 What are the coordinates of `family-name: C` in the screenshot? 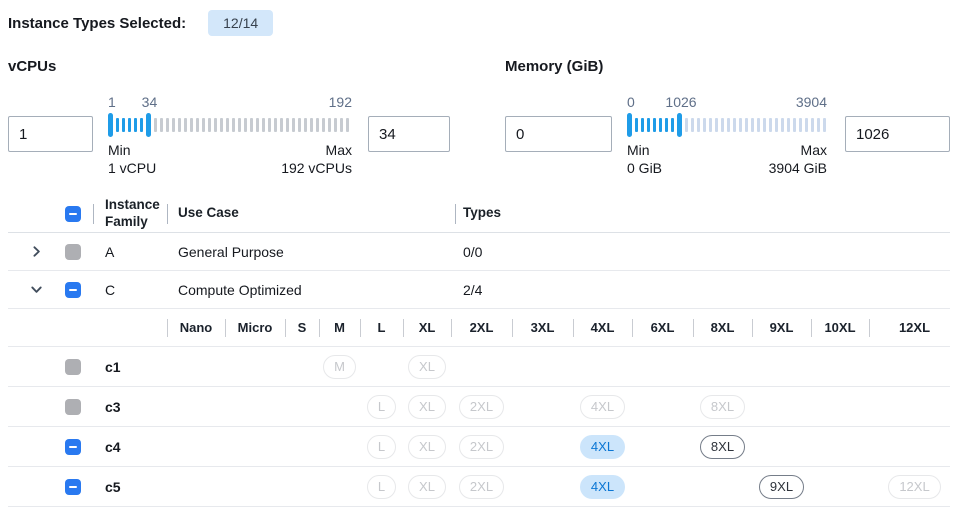 It's located at (110, 289).